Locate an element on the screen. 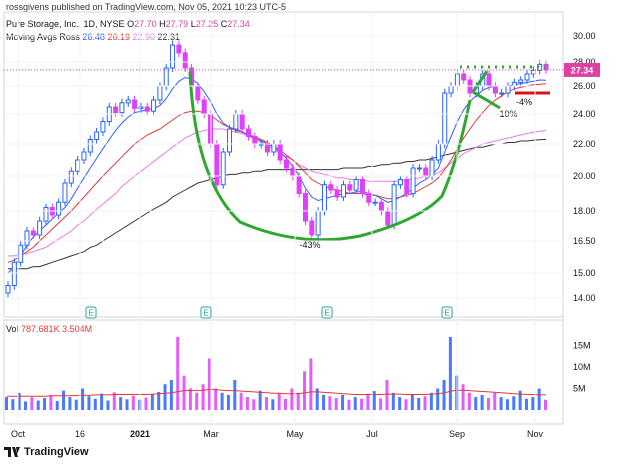 This screenshot has width=624, height=465. price-tick-label: 24.00 is located at coordinates (584, 114).